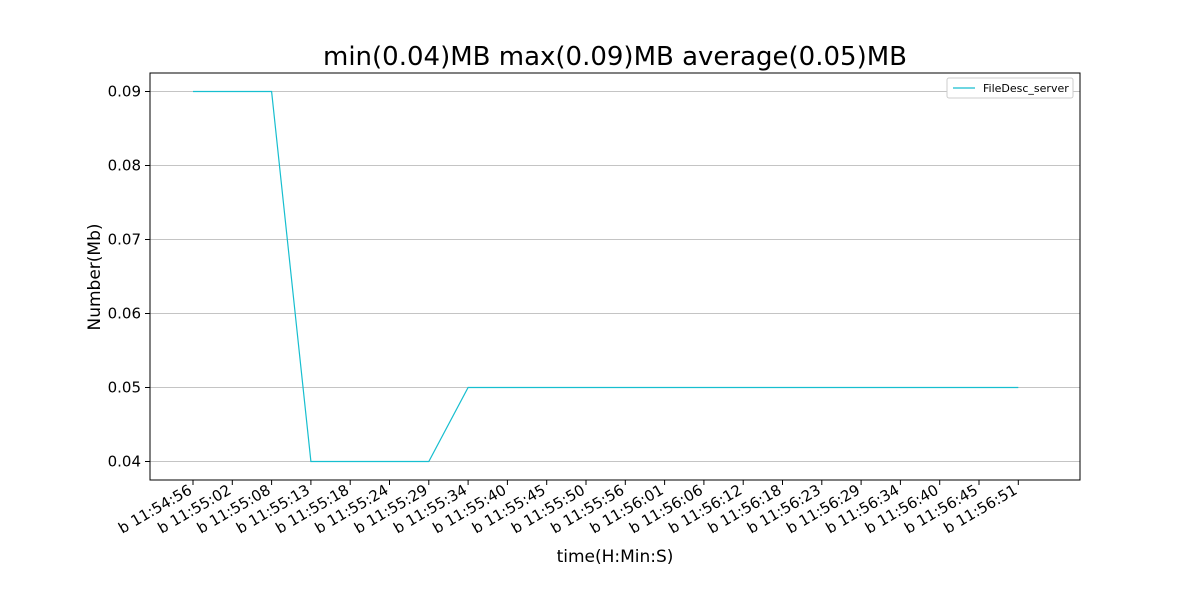  Describe the element at coordinates (124, 314) in the screenshot. I see `y-tick-label: 0.06` at that location.